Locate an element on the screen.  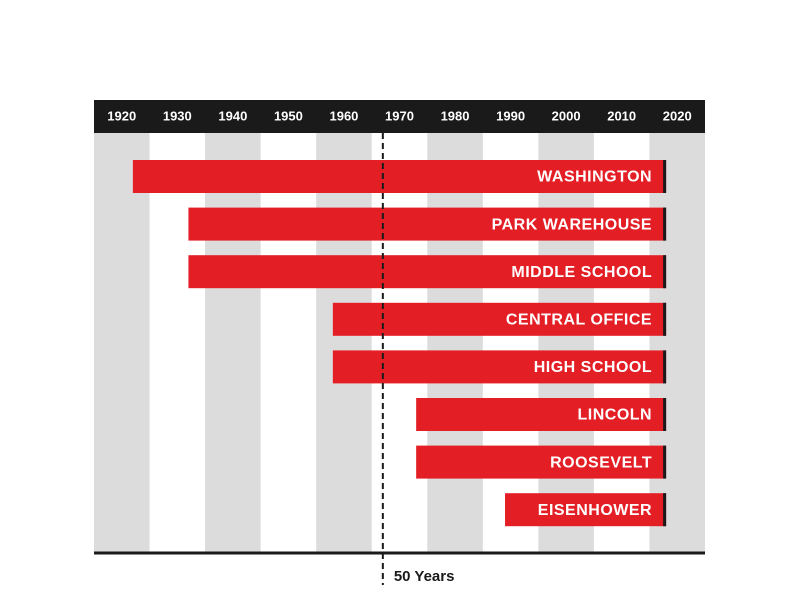
bar-label: HIGH SCHOOL is located at coordinates (593, 367).